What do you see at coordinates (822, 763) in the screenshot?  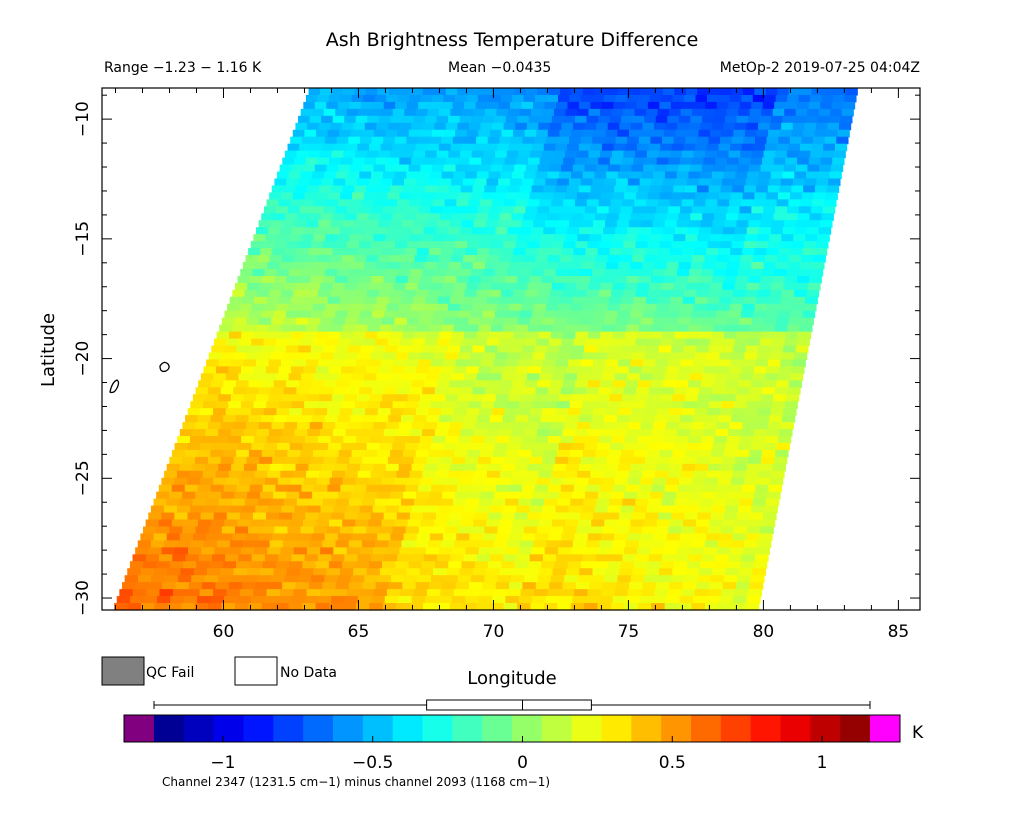 I see `colorbar-tick-label: 1` at bounding box center [822, 763].